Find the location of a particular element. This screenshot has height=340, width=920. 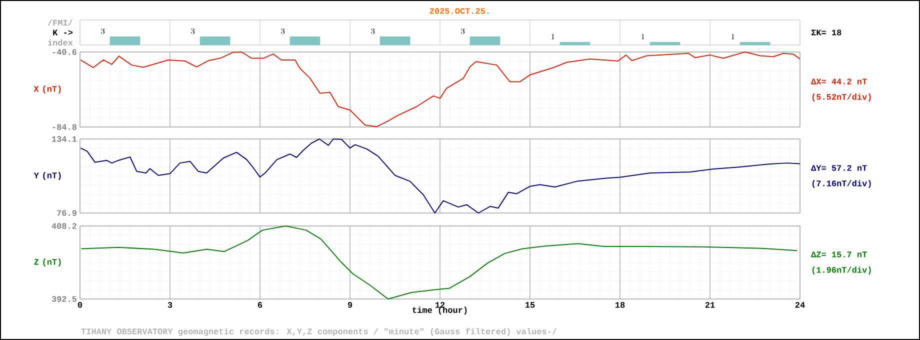

x-axis-title: time (hour) is located at coordinates (439, 310).